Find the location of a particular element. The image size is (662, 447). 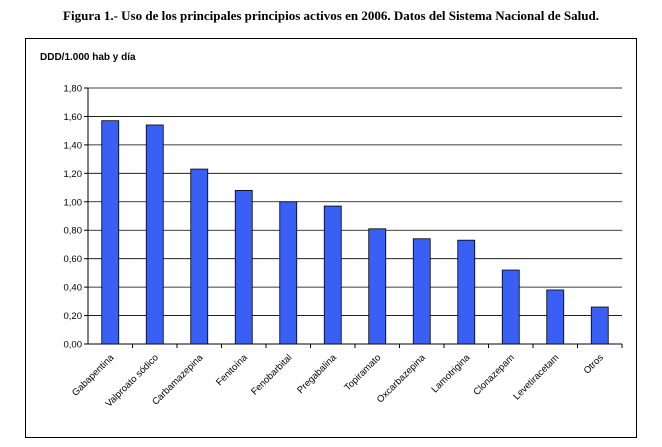

x-tick-label: Otros is located at coordinates (594, 364).